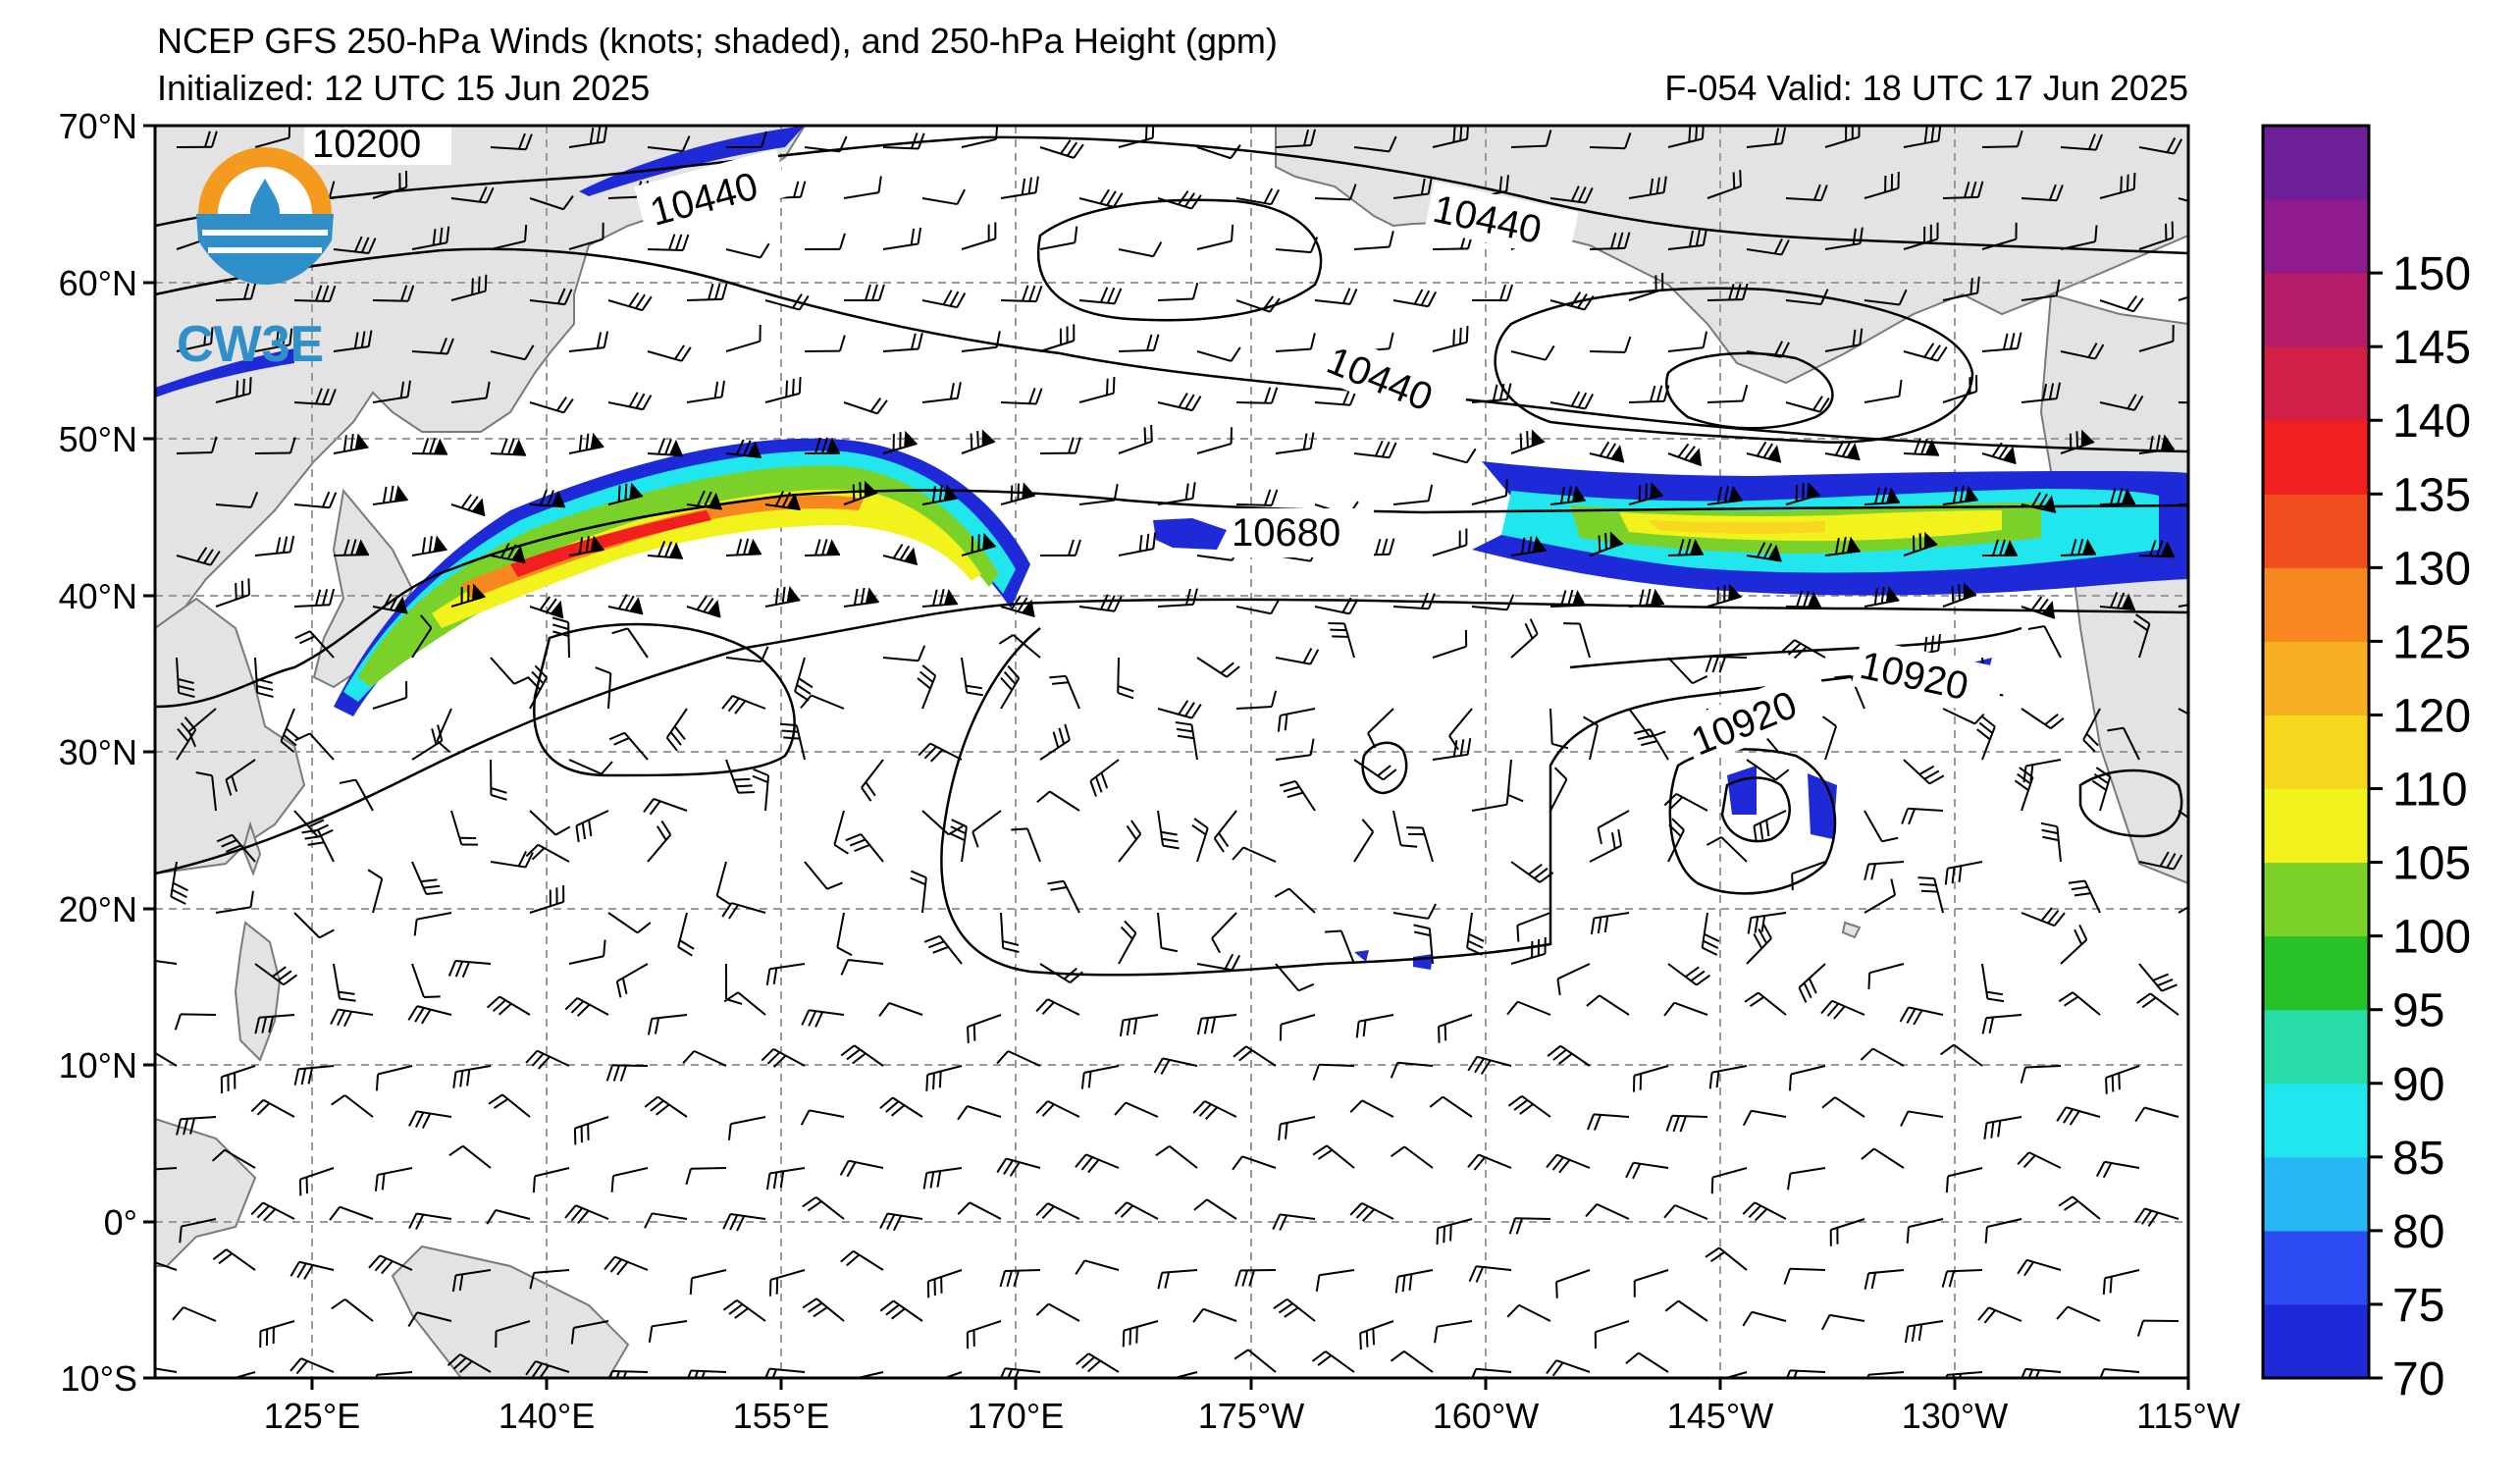  I want to click on logo-text: CW3E, so click(250, 344).